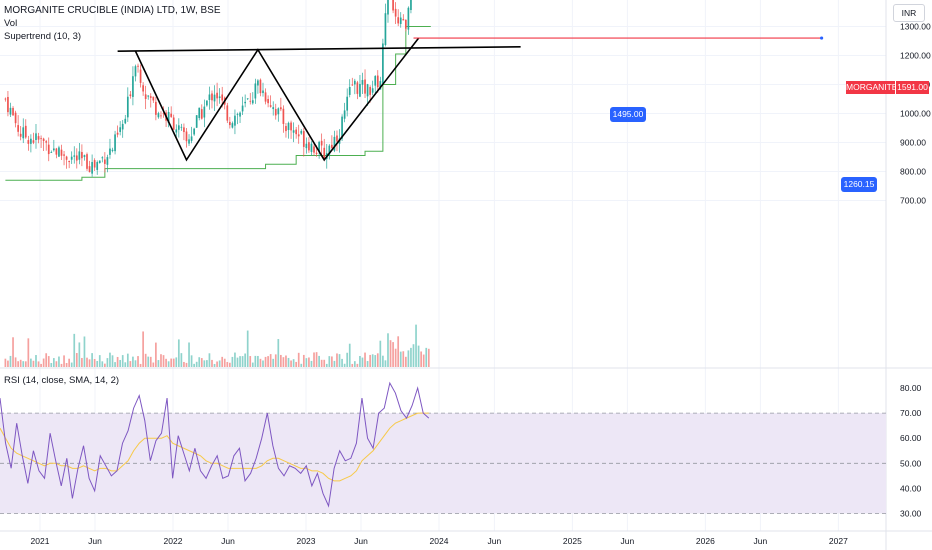 The width and height of the screenshot is (932, 550). Describe the element at coordinates (215, 444) in the screenshot. I see `rsi-line` at that location.